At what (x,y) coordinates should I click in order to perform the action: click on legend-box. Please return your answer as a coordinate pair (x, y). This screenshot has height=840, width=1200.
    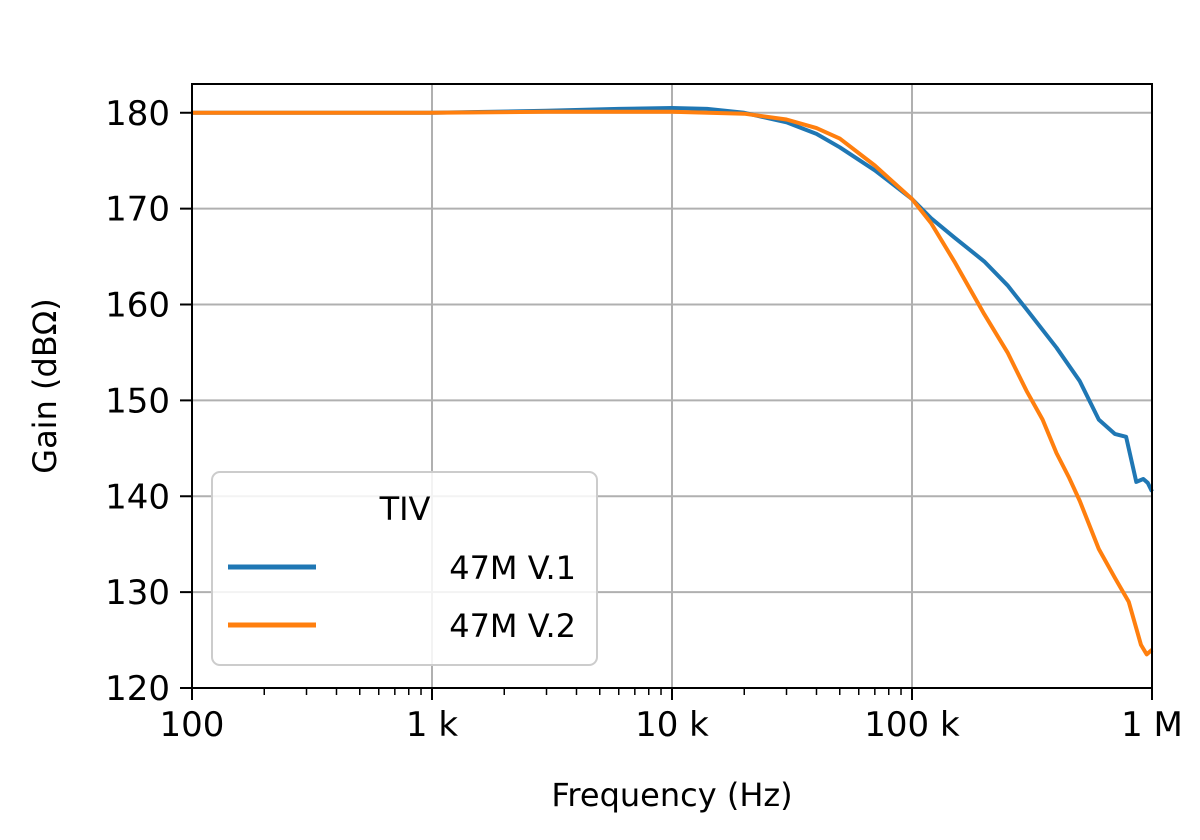
    Looking at the image, I should click on (404, 568).